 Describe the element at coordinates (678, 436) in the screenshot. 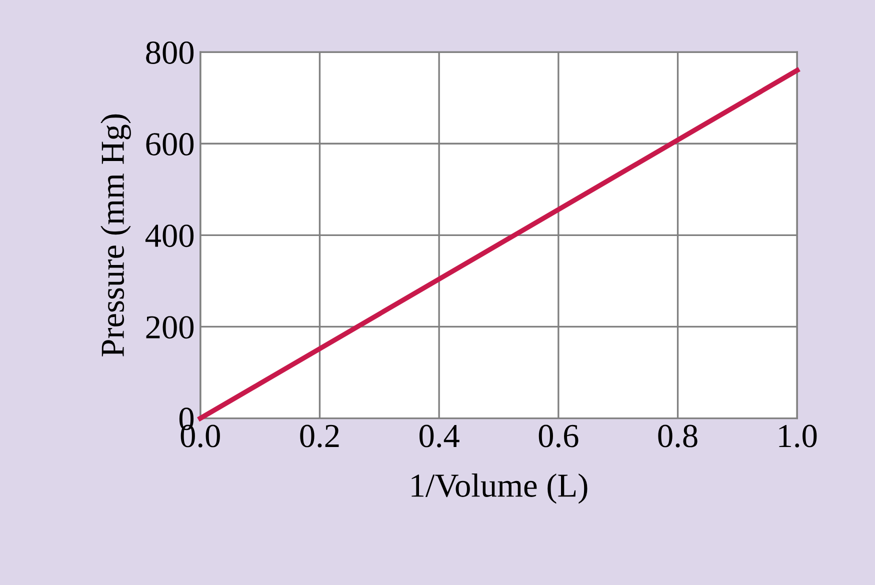

I see `x-tick-label: 0.8` at that location.